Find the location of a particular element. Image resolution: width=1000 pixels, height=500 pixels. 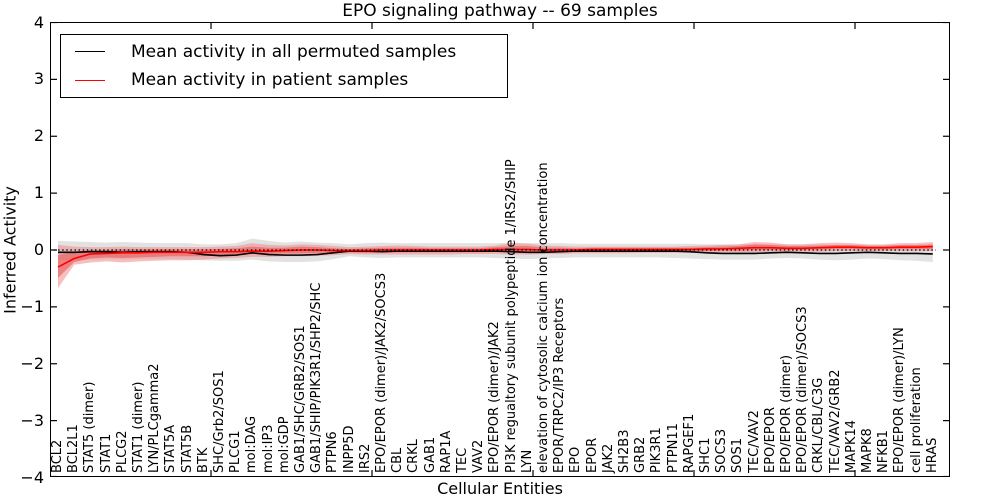

x-tick-label: RAP1A is located at coordinates (446, 451).